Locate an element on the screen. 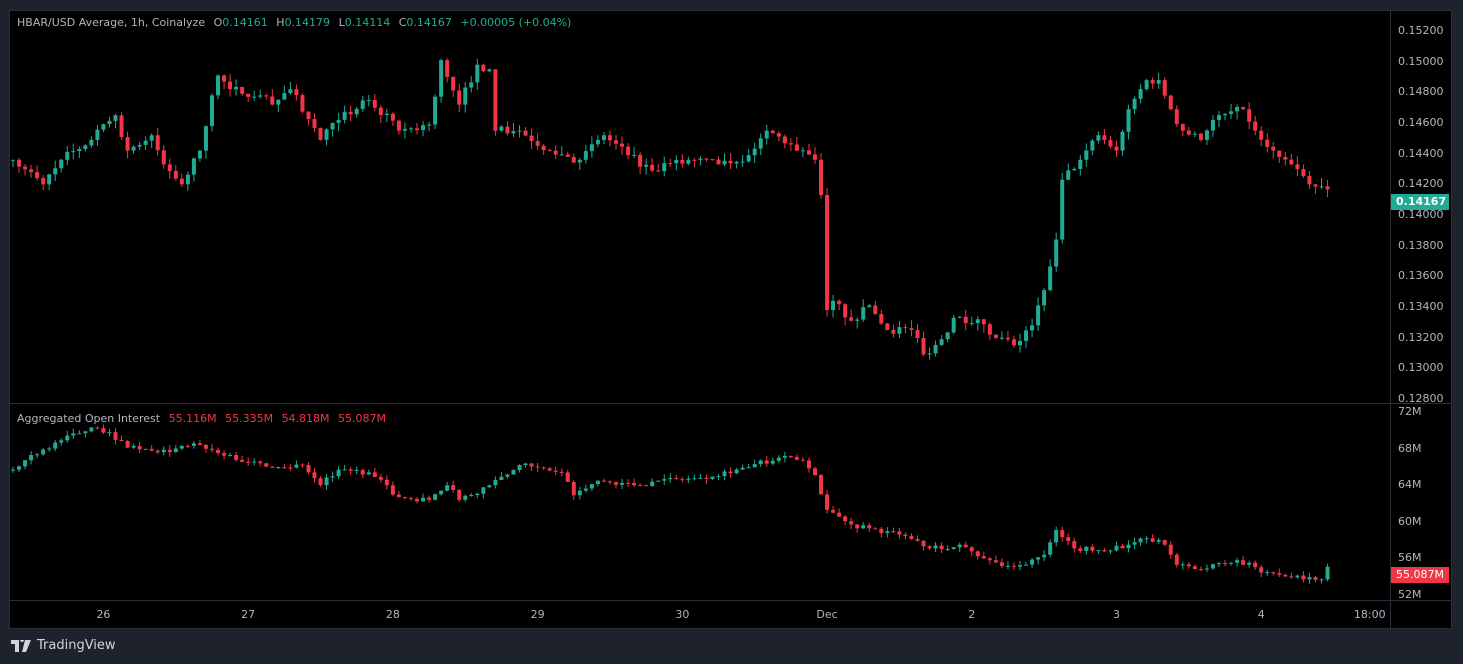 The image size is (1463, 664). tradingview-logo: TradingView is located at coordinates (63, 645).